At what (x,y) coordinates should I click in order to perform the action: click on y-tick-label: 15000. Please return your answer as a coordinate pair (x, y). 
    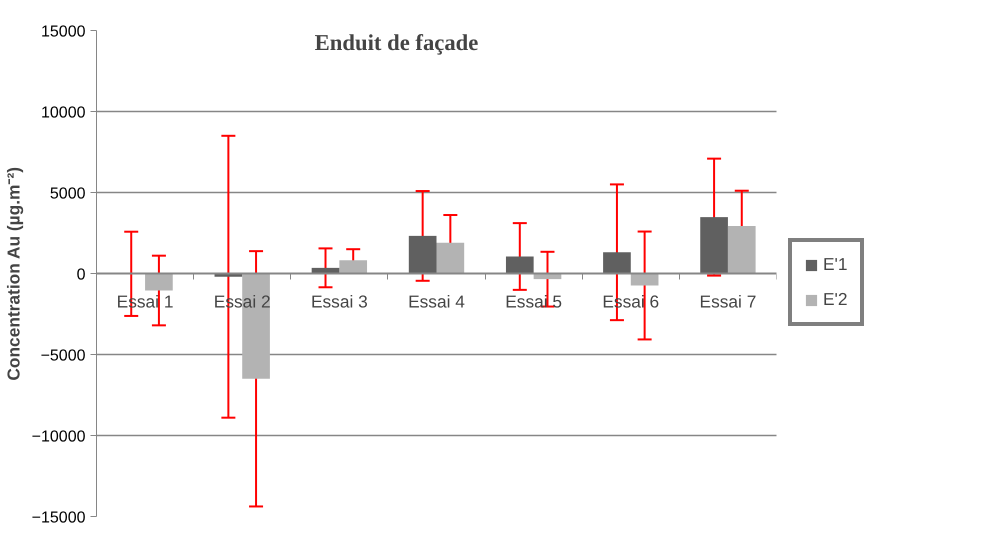
    Looking at the image, I should click on (63, 32).